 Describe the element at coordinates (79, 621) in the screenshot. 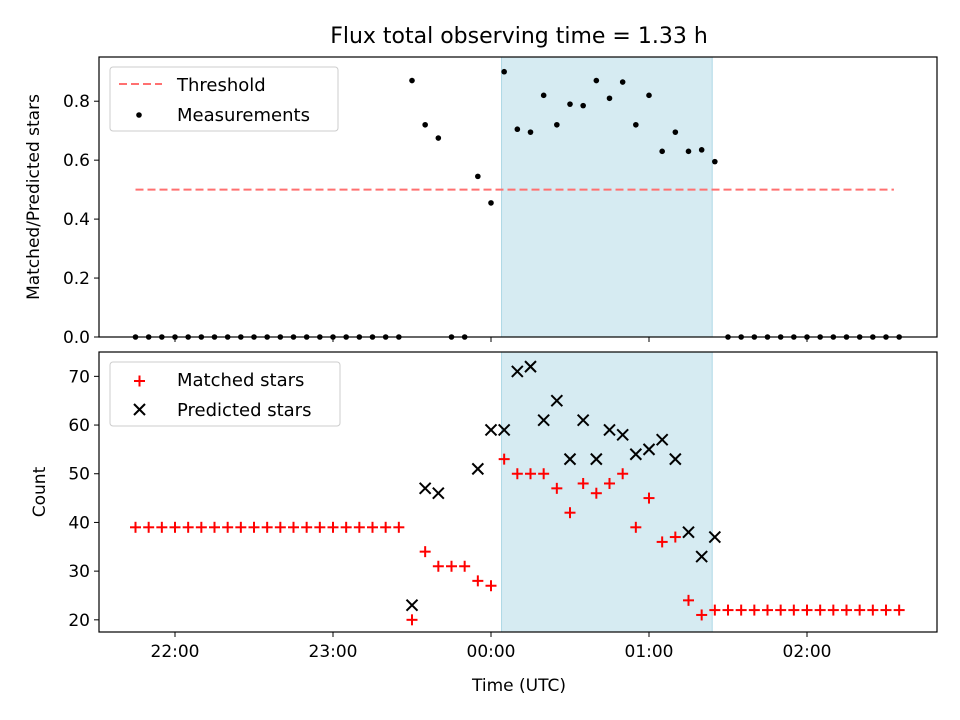

I see `y-tick-label: 20` at that location.